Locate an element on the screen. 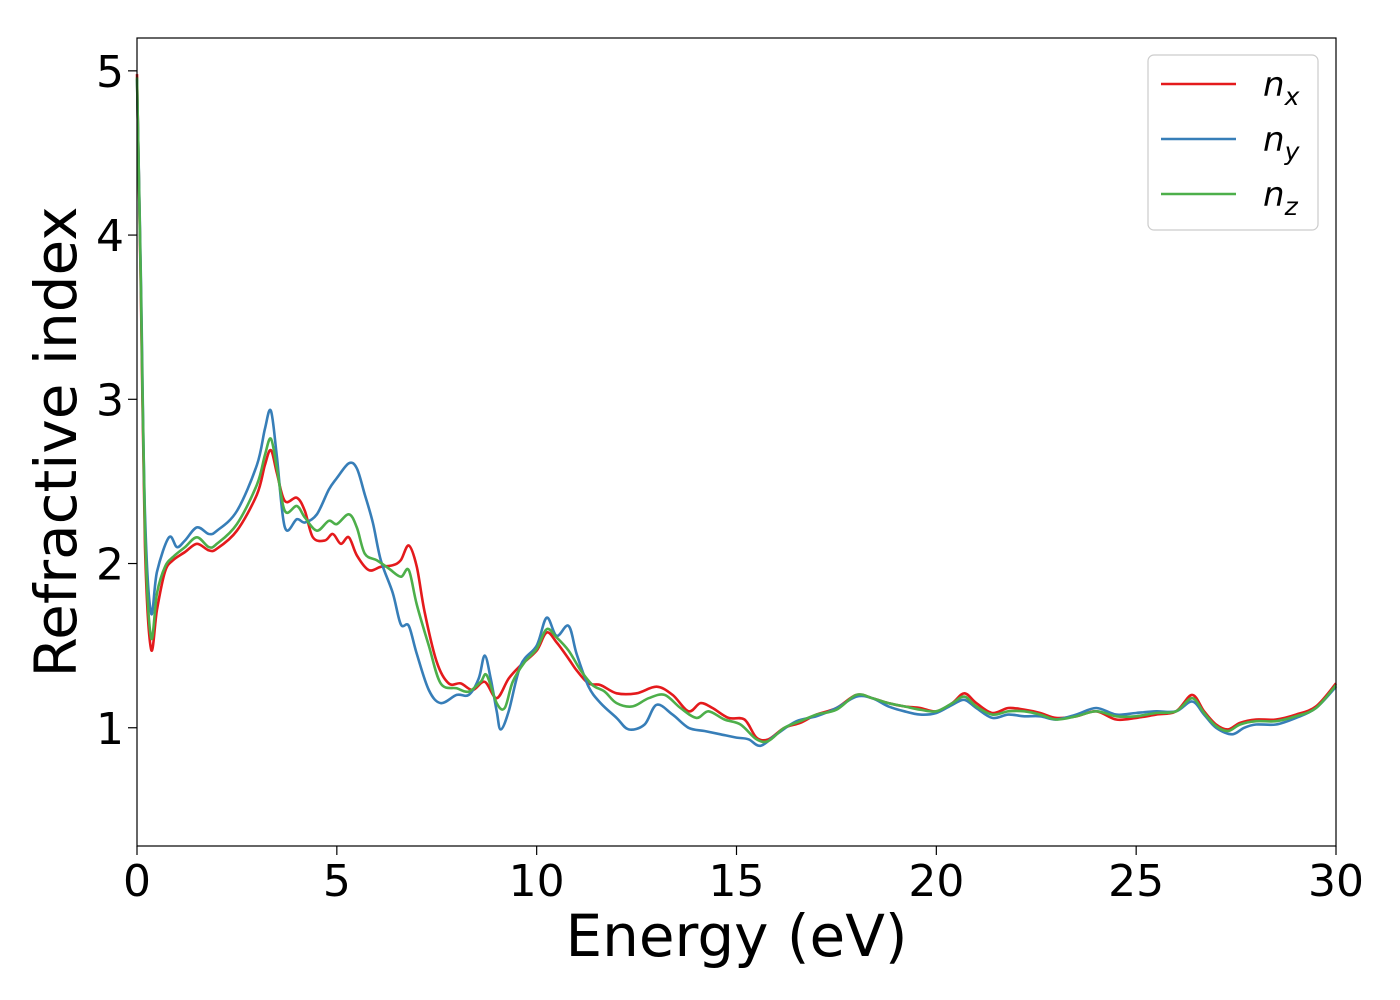 This screenshot has height=1000, width=1400. x-tick-label: 25 is located at coordinates (1136, 881).